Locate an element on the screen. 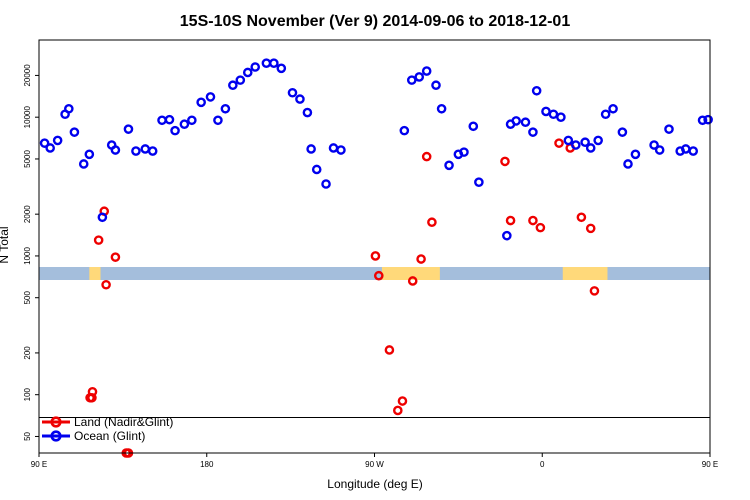 This screenshot has height=500, width=750. y-tick-label: 10000 is located at coordinates (27, 117).